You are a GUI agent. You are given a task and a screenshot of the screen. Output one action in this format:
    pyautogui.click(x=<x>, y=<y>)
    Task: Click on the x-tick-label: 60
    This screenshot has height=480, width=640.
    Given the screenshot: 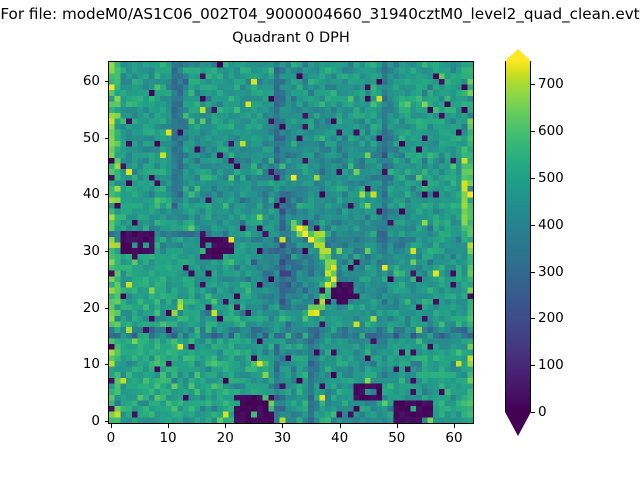 What is the action you would take?
    pyautogui.click(x=454, y=438)
    